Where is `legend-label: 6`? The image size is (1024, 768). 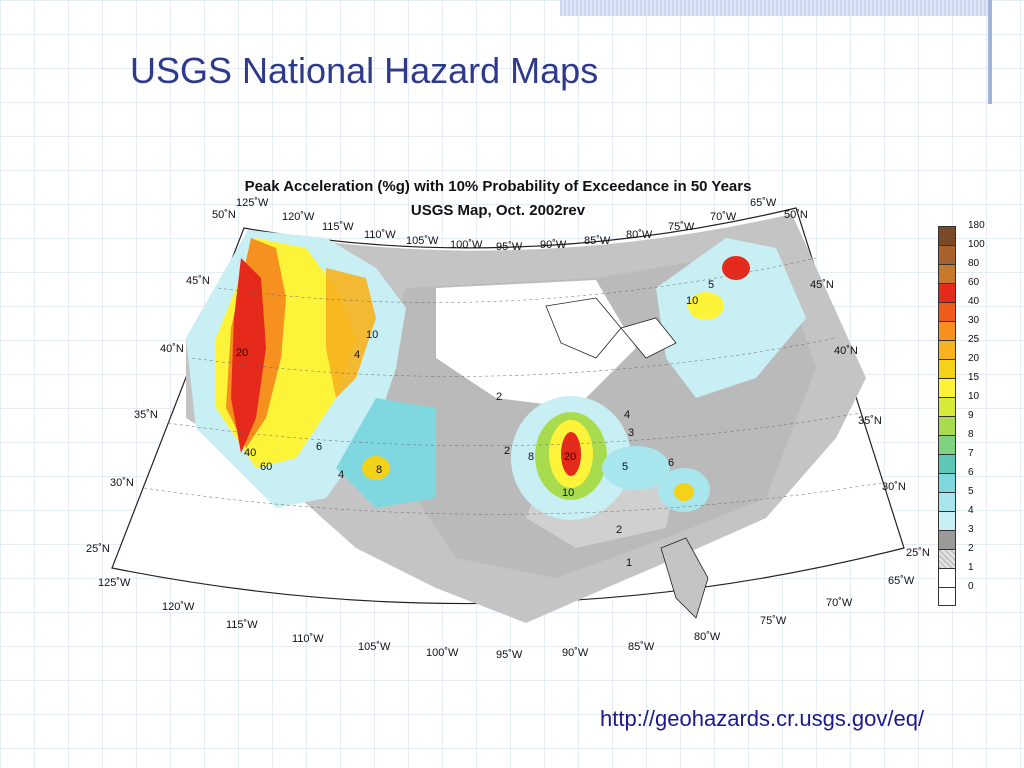 legend-label: 6 is located at coordinates (971, 472).